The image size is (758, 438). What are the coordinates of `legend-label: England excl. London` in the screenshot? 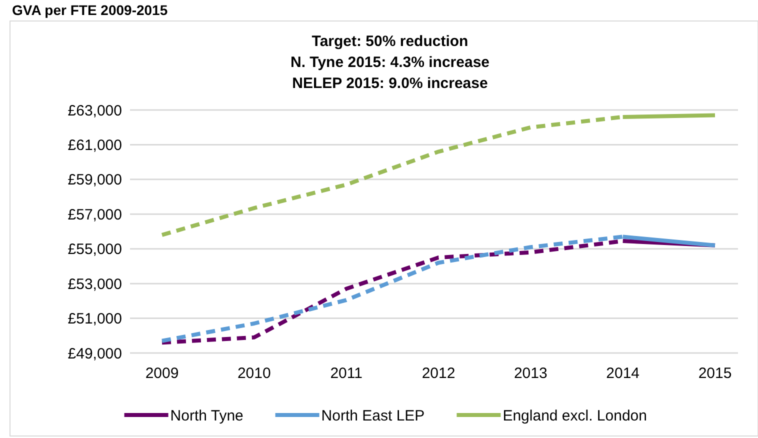 It's located at (574, 415).